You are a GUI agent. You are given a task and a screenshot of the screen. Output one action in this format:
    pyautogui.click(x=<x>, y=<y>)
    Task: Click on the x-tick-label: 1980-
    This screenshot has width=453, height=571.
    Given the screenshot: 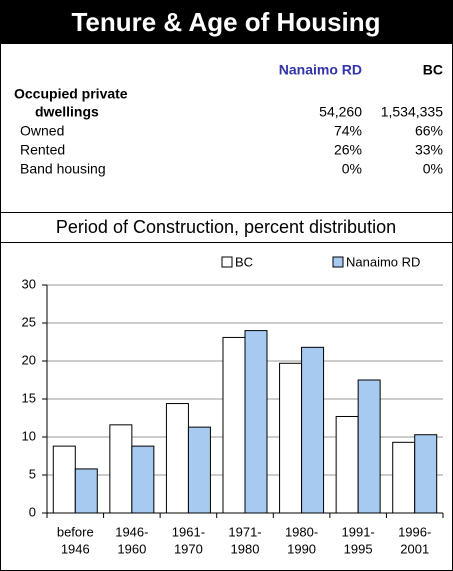 What is the action you would take?
    pyautogui.click(x=301, y=531)
    